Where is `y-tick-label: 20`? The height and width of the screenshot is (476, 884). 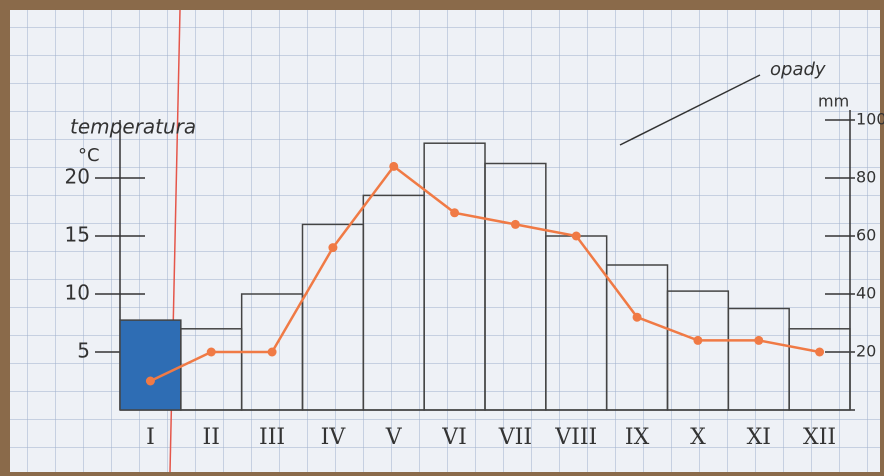 y-tick-label: 20 is located at coordinates (77, 177).